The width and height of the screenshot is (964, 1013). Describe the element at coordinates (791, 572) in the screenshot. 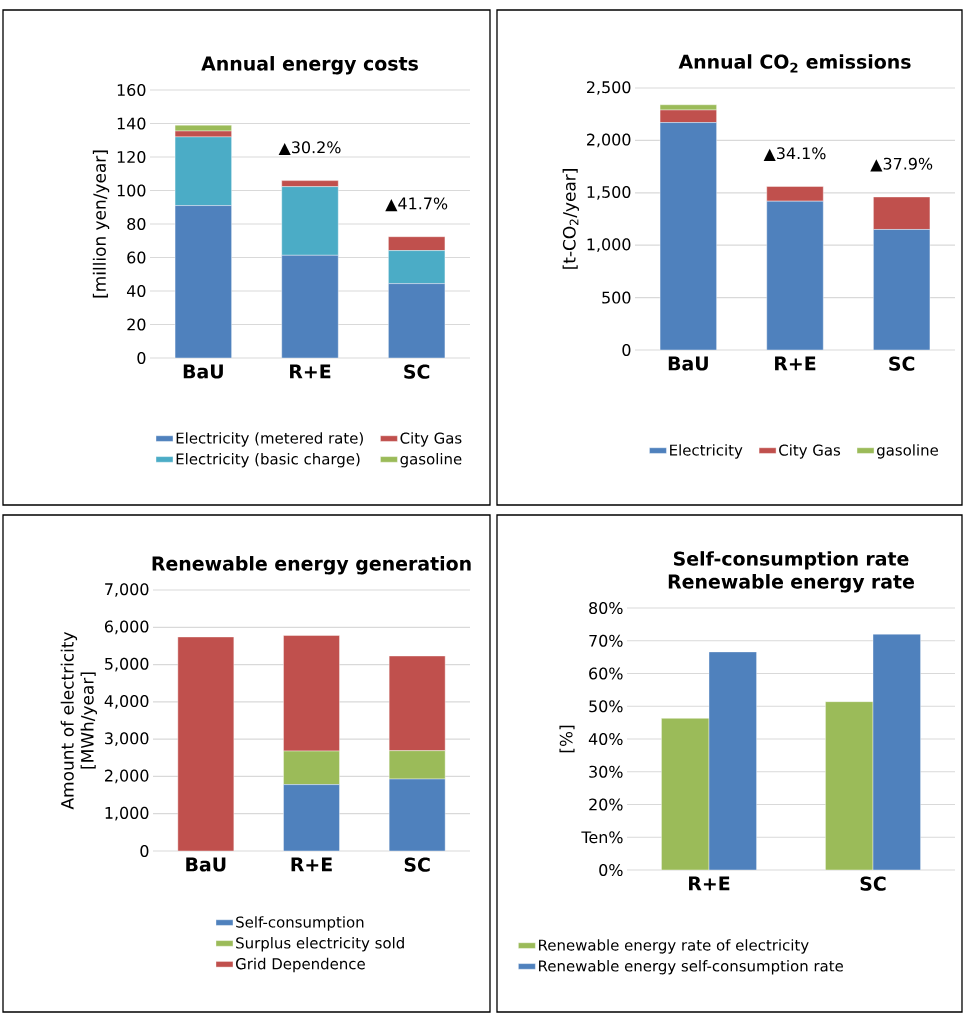

I see `chart-title: Self-consumption rate Renewable energy rate` at that location.